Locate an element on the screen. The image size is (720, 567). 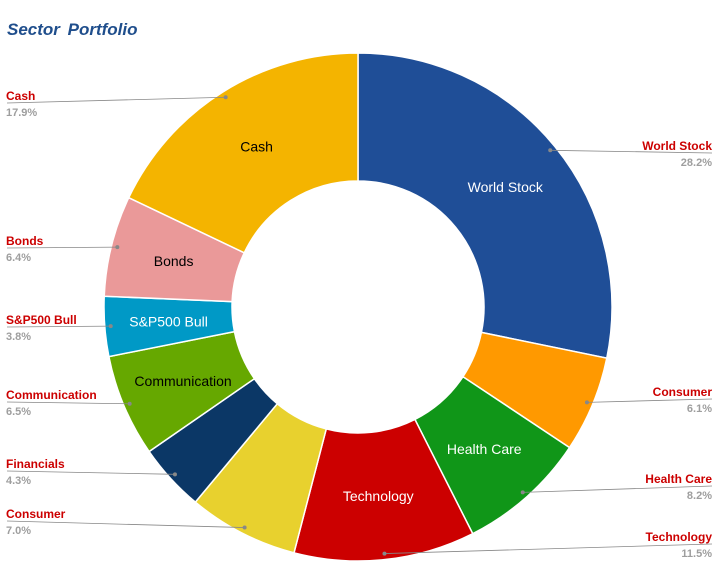
outside-label-health-care-2: Health Care is located at coordinates (678, 479).